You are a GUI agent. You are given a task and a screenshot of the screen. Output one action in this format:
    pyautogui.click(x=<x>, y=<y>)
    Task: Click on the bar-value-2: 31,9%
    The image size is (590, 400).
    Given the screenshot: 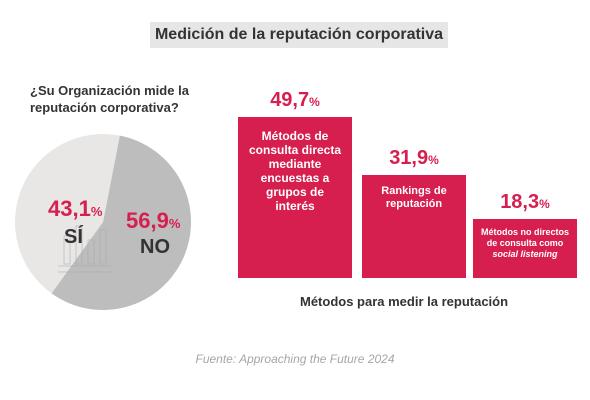 What is the action you would take?
    pyautogui.click(x=414, y=157)
    